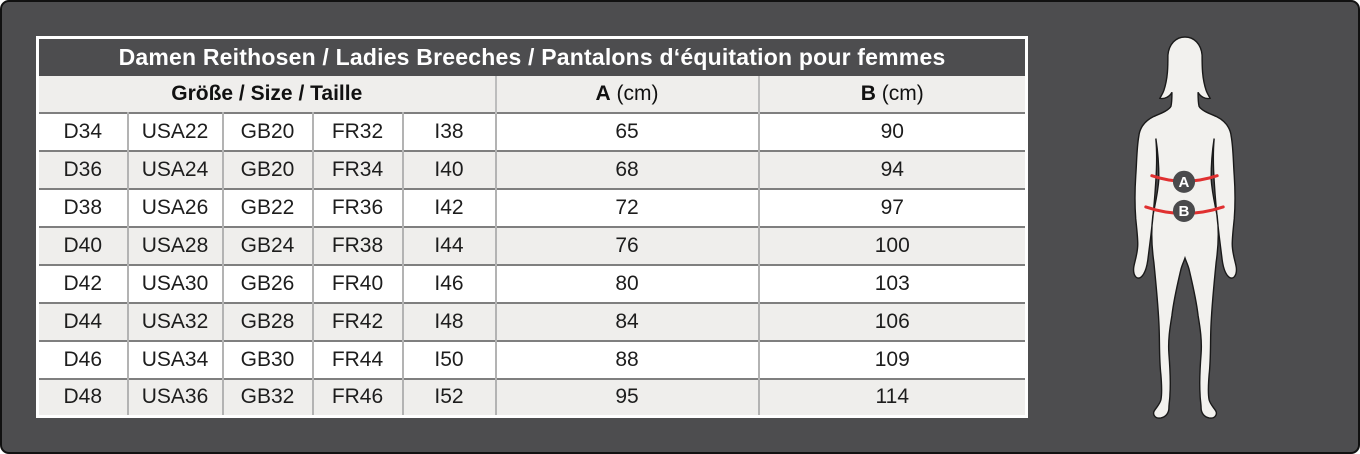  I want to click on cell-a: 76, so click(627, 245).